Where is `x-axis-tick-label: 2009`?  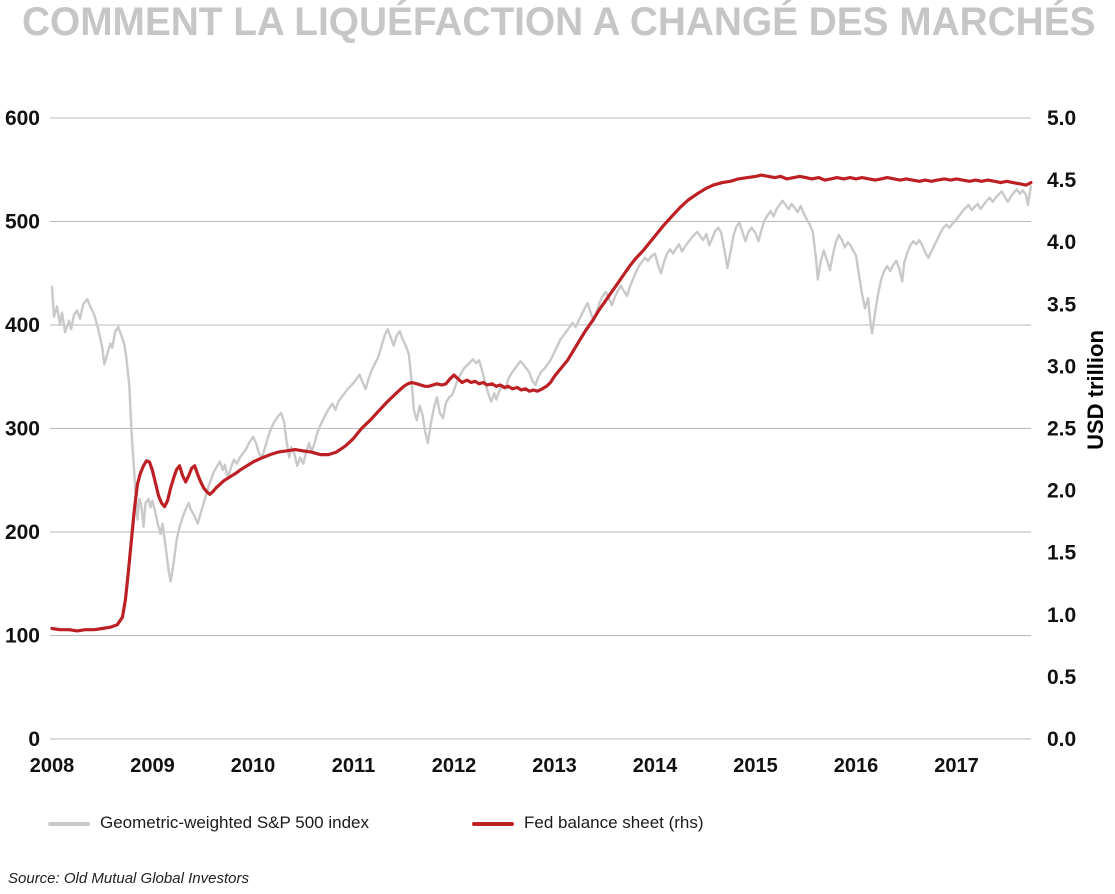 x-axis-tick-label: 2009 is located at coordinates (152, 766).